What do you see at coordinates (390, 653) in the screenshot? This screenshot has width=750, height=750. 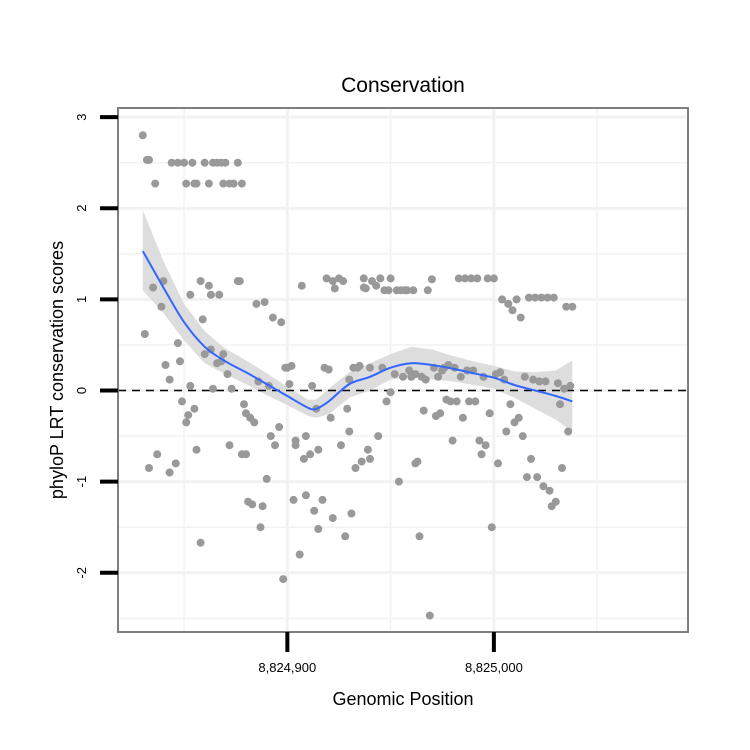 I see `x-ticks: 8,824,900 8,825,000` at bounding box center [390, 653].